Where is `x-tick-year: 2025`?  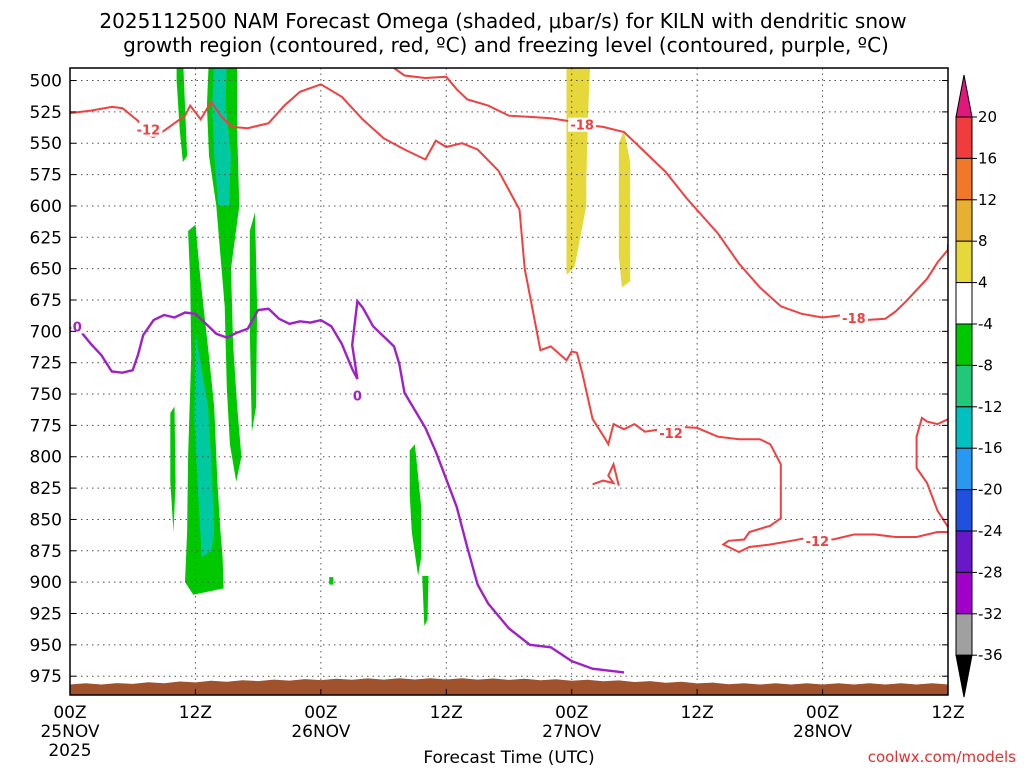
x-tick-year: 2025 is located at coordinates (69, 751).